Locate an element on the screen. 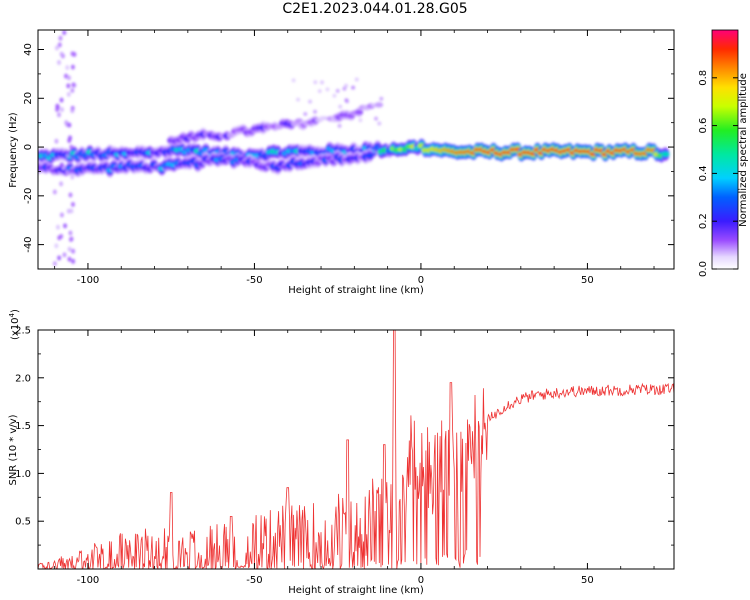  y-tick-label: -40 is located at coordinates (28, 244).